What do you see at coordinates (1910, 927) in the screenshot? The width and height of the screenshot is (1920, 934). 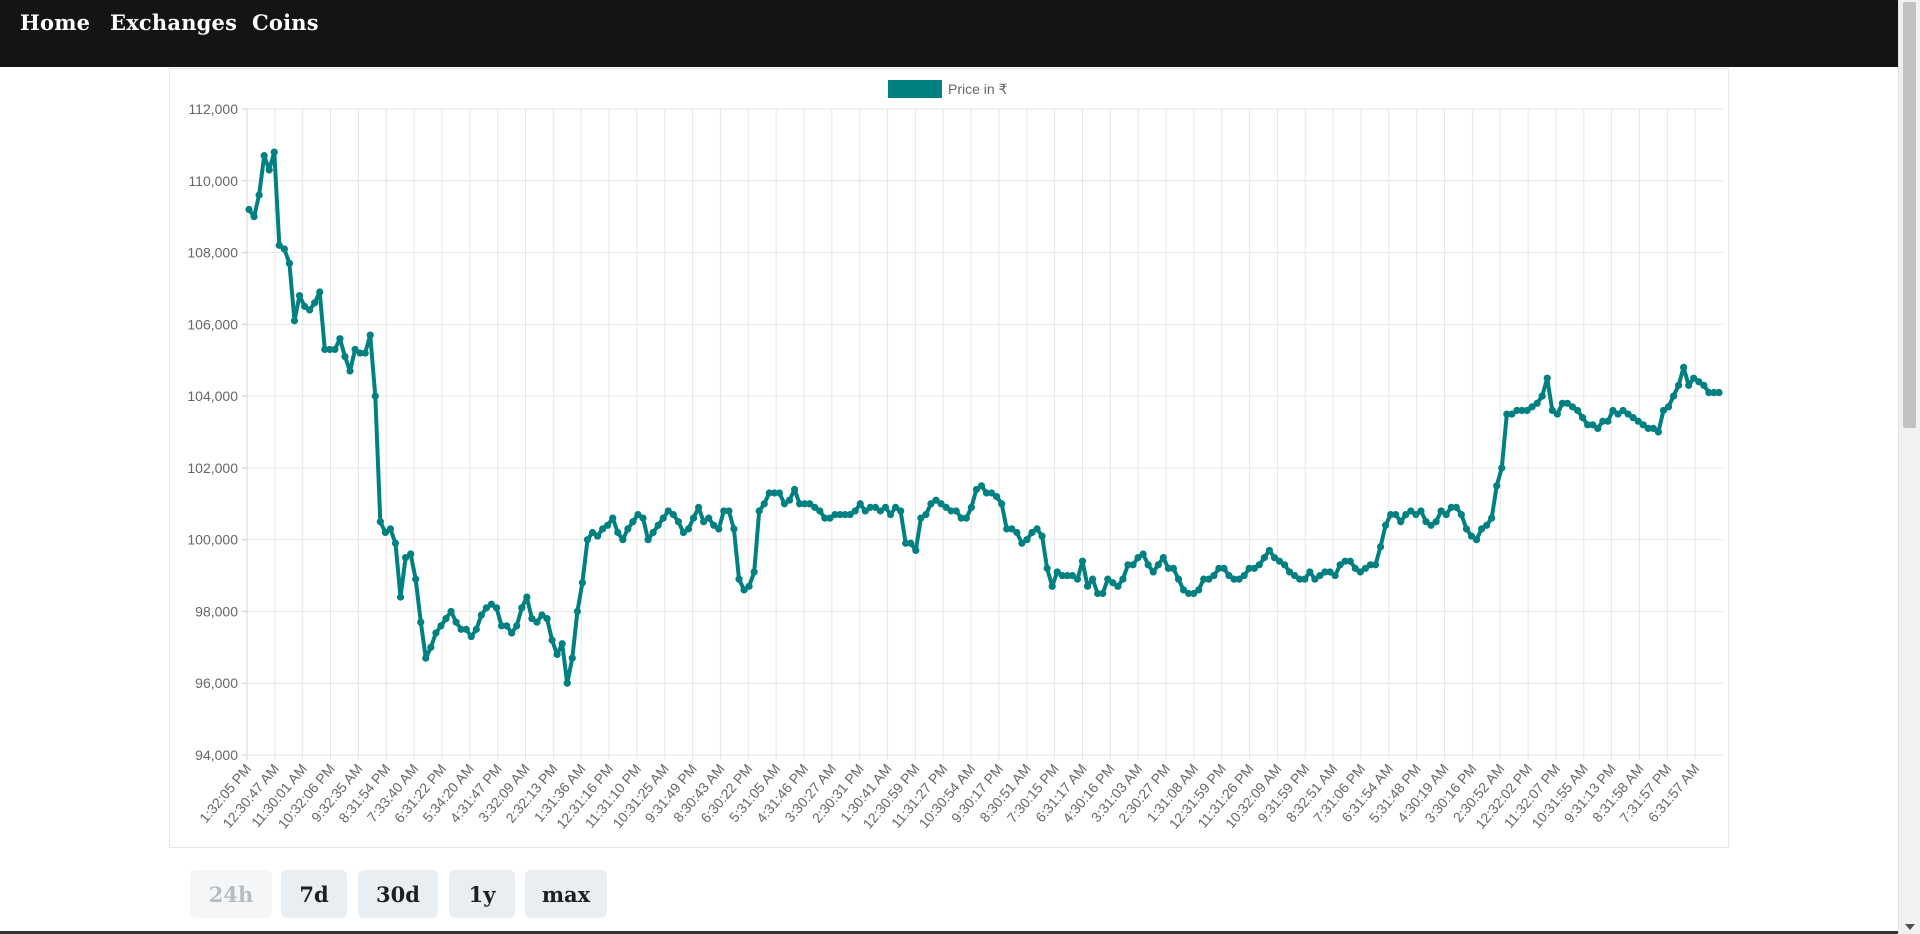 I see `scroll-down-arrow-icon` at bounding box center [1910, 927].